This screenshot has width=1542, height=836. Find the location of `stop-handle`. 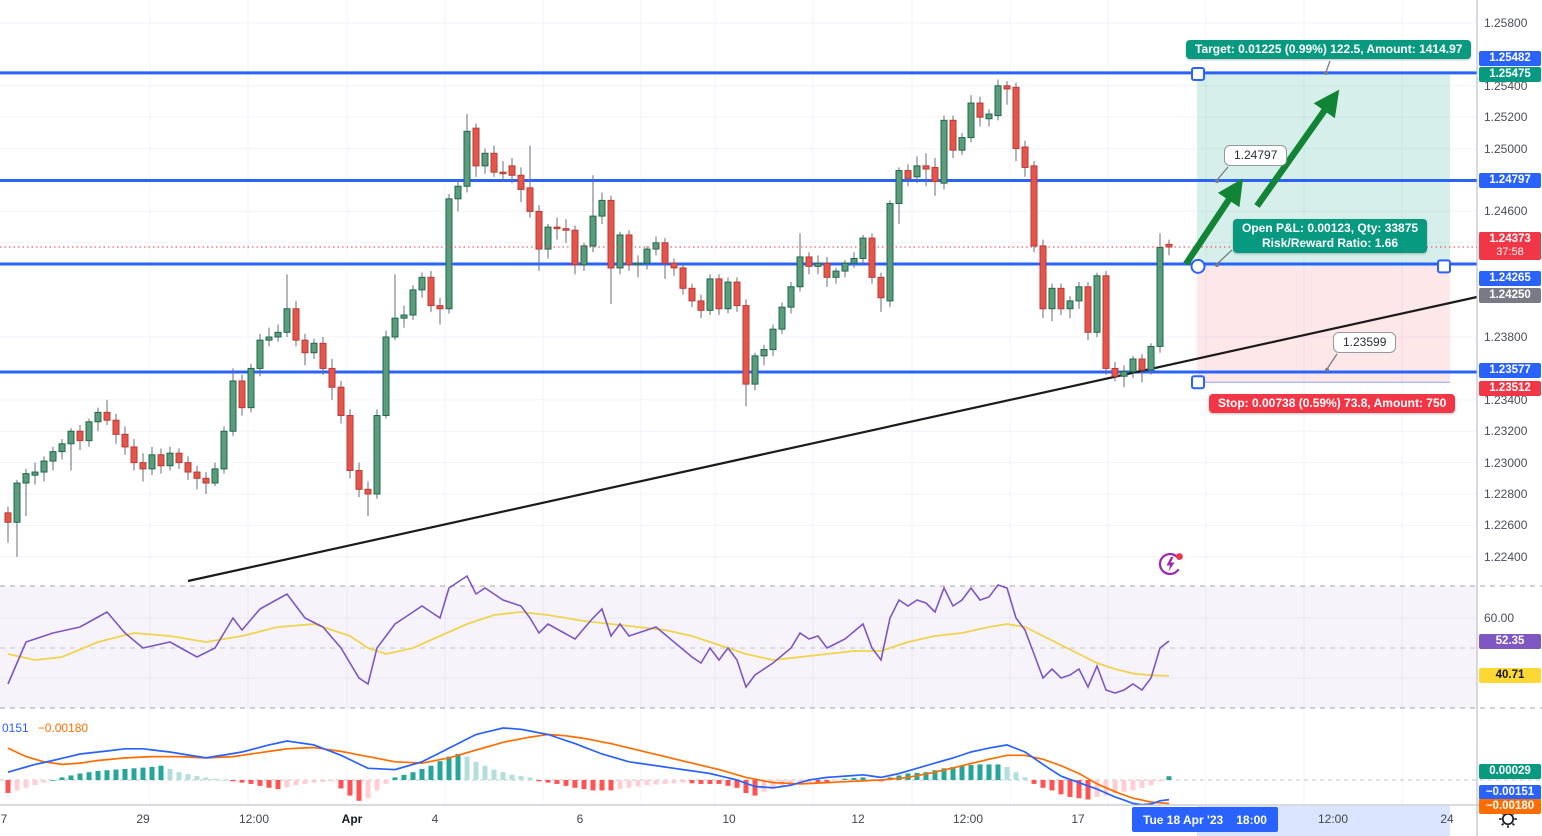

stop-handle is located at coordinates (1198, 382).